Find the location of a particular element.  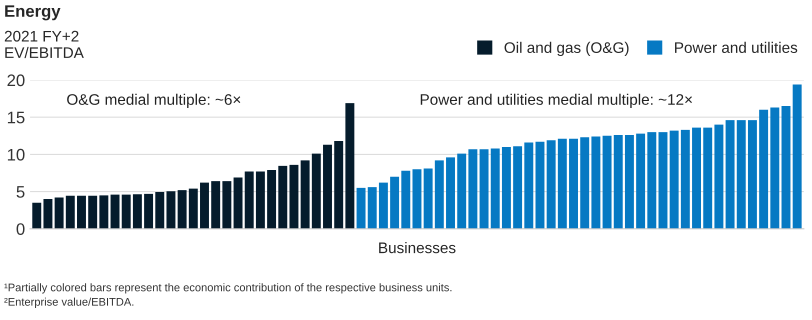

y-axis-title: 2021 FY+2 EV/EBITDA is located at coordinates (44, 44).